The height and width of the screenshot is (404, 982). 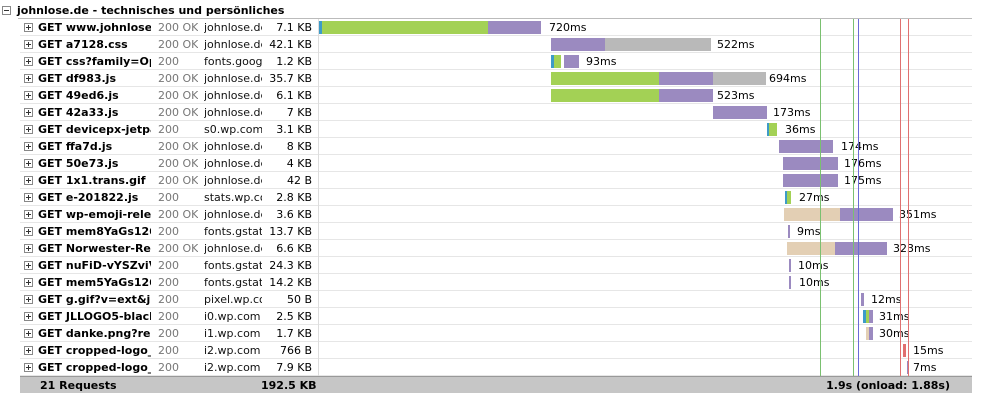 I want to click on timing-label: 31ms, so click(x=894, y=316).